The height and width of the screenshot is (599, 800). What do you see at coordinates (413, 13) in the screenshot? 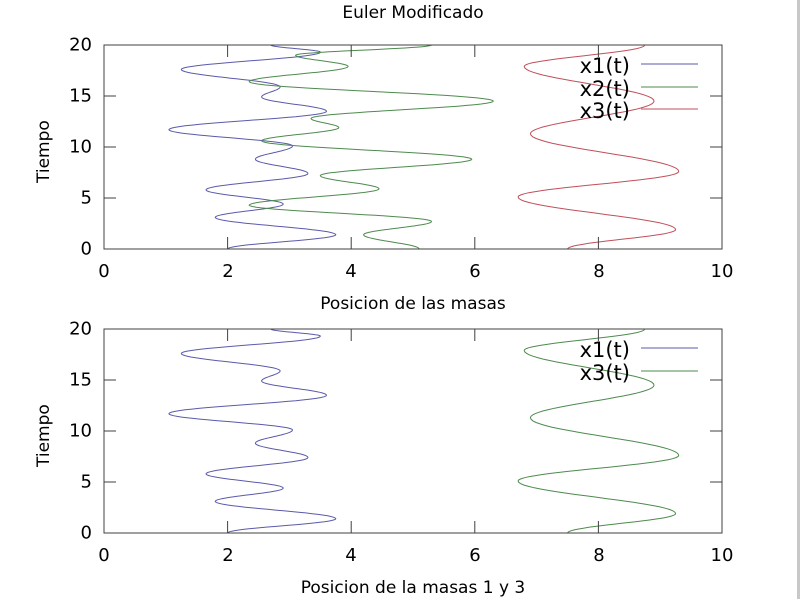
I see `top-plot-title: Euler Modificado` at bounding box center [413, 13].